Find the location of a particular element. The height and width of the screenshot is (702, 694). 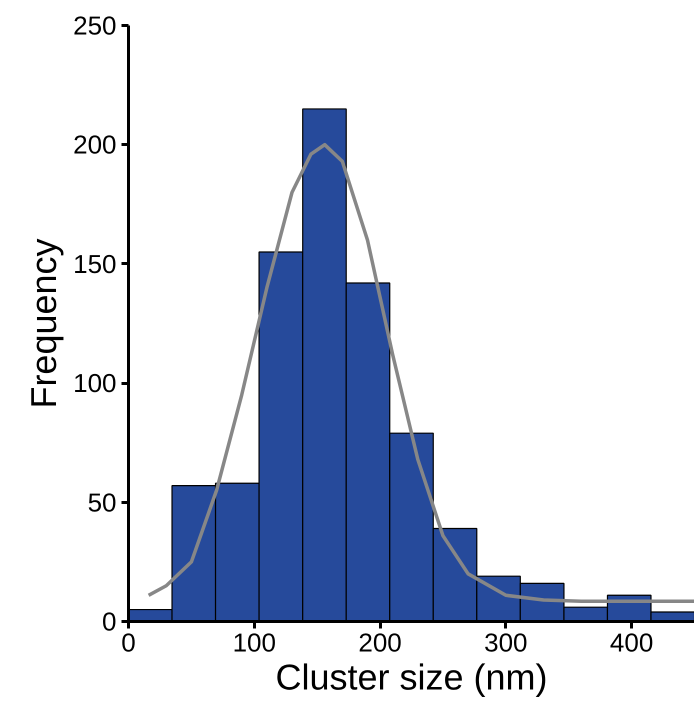

y-tick-label: 100 is located at coordinates (95, 383).